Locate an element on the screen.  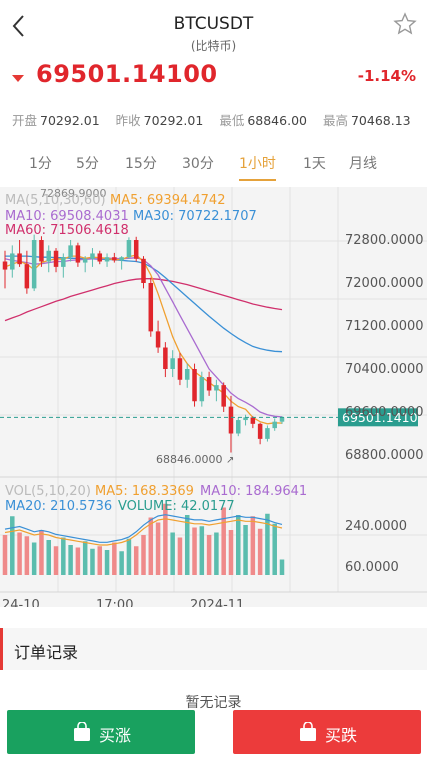
back-arrow-icon is located at coordinates (19, 26).